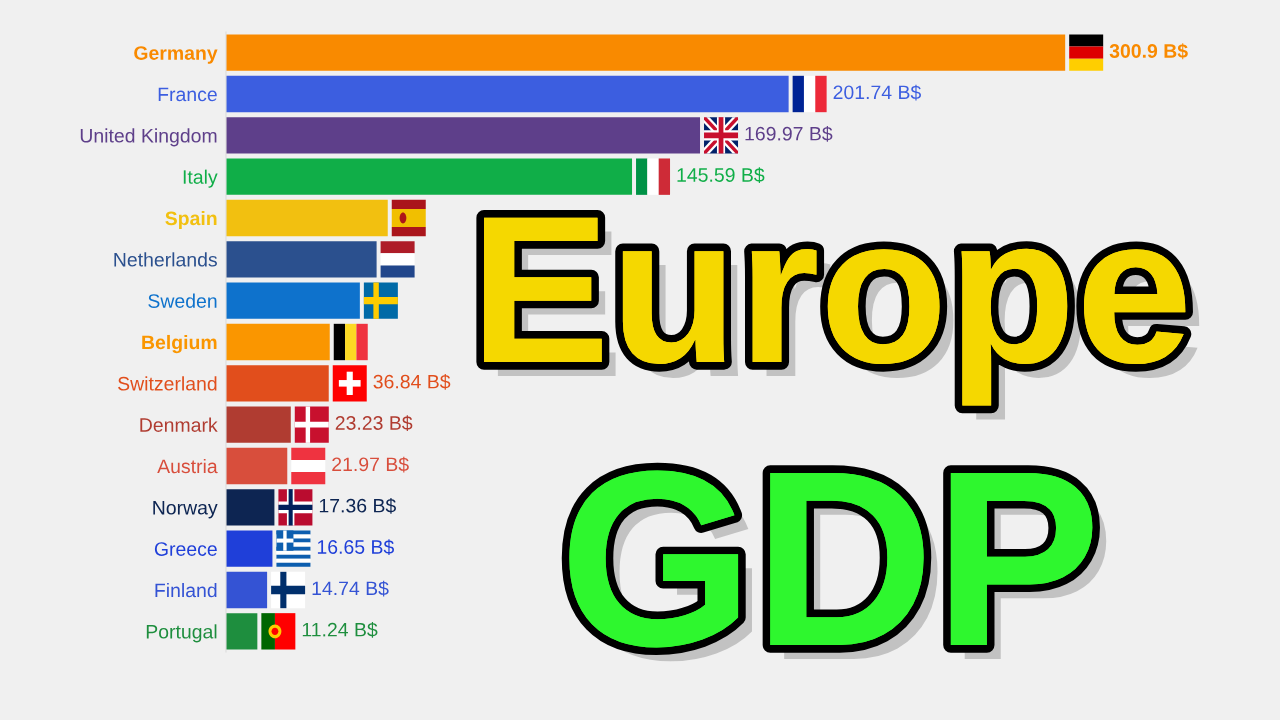 Image resolution: width=1280 pixels, height=720 pixels. Describe the element at coordinates (185, 510) in the screenshot. I see `y-tick-label: Norway` at that location.